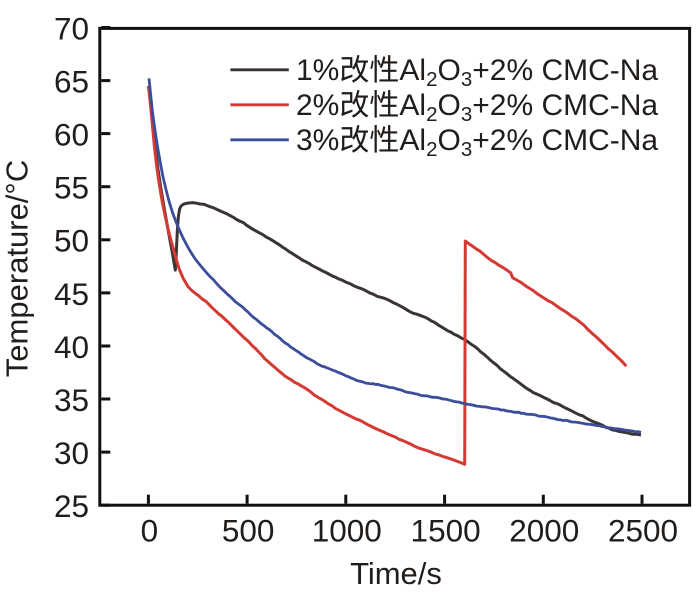 This screenshot has width=699, height=605. Describe the element at coordinates (317, 105) in the screenshot. I see `svg-text: 2%` at that location.